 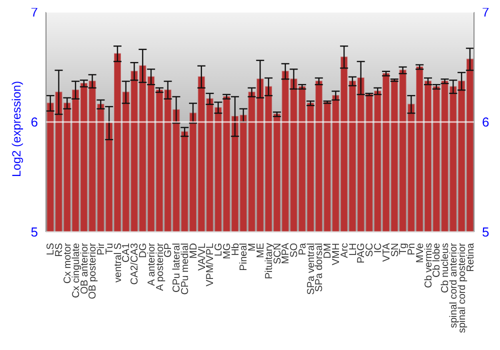 I want to click on x-tick-label: CPu medial, so click(x=185, y=269).